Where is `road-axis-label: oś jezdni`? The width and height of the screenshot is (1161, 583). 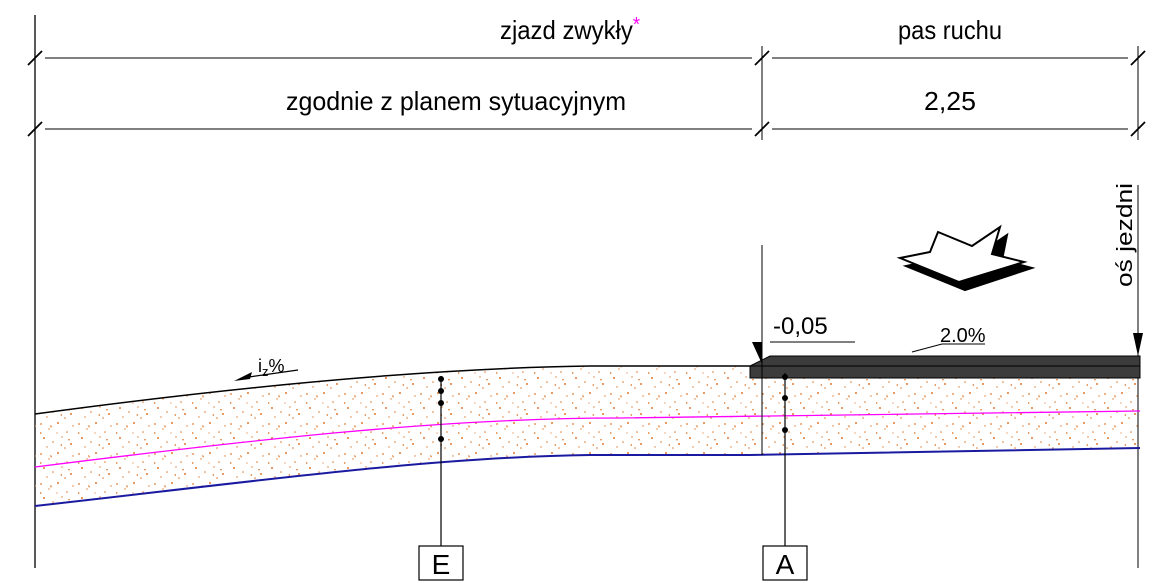
road-axis-label: oś jezdni is located at coordinates (1124, 235).